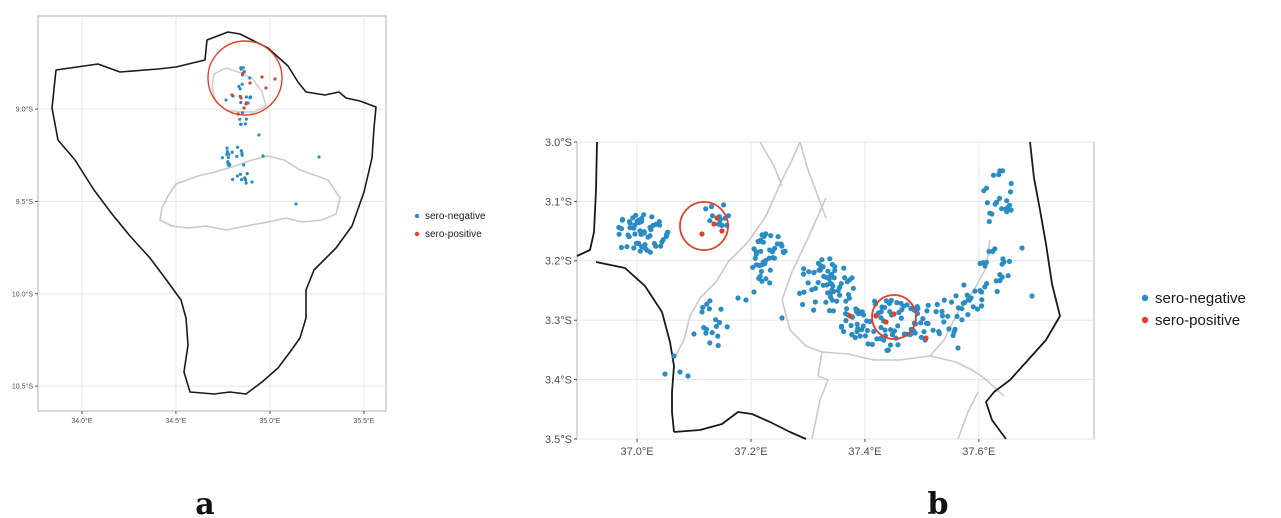 Image resolution: width=1281 pixels, height=518 pixels. I want to click on panel-b-y-tick-label: 3.0°S, so click(558, 143).